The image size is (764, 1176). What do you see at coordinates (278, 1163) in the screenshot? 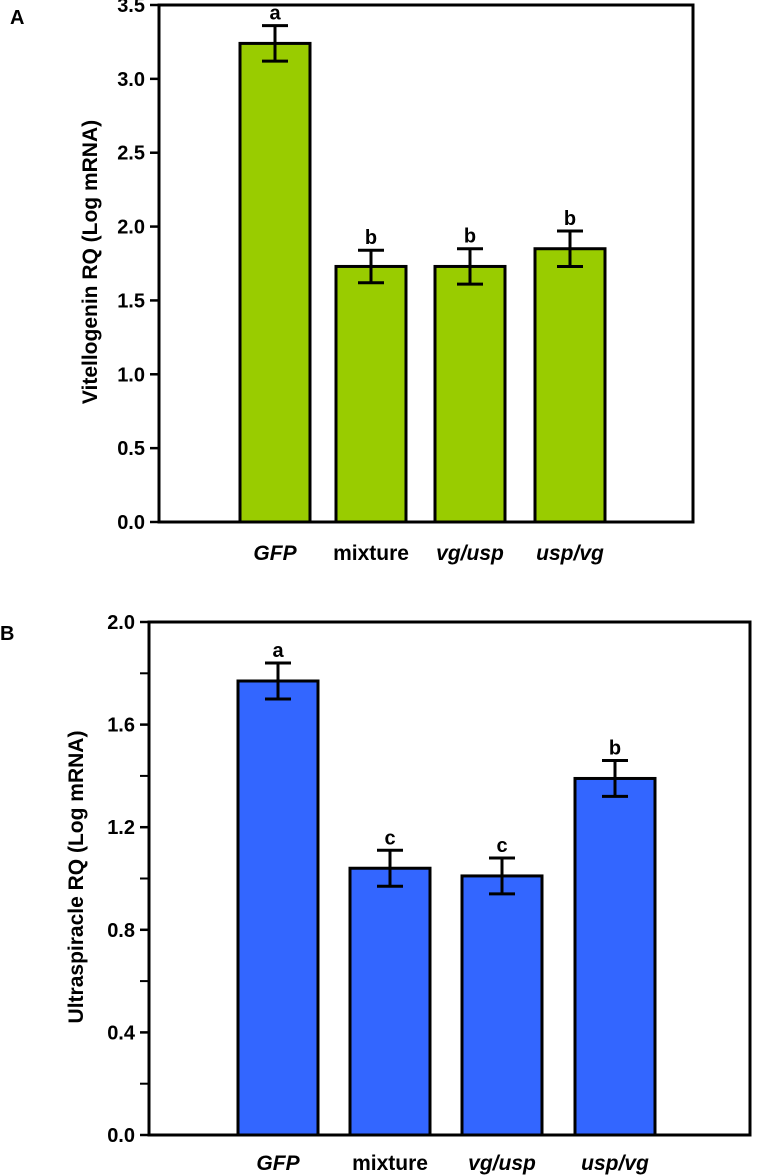
I see `panel-b-x-tick-label-1: GFP` at bounding box center [278, 1163].